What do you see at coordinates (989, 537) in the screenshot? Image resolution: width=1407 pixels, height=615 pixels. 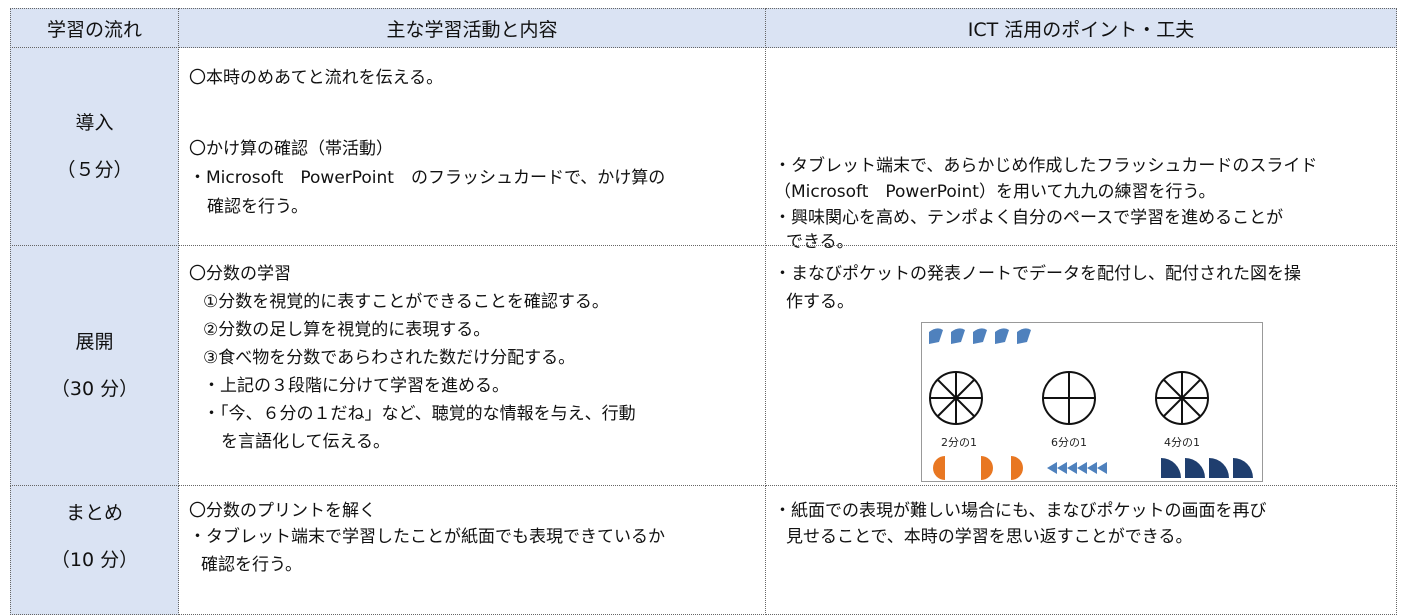 I see `text-line: 見せることで、本時の学習を思い返すことができる。` at bounding box center [989, 537].